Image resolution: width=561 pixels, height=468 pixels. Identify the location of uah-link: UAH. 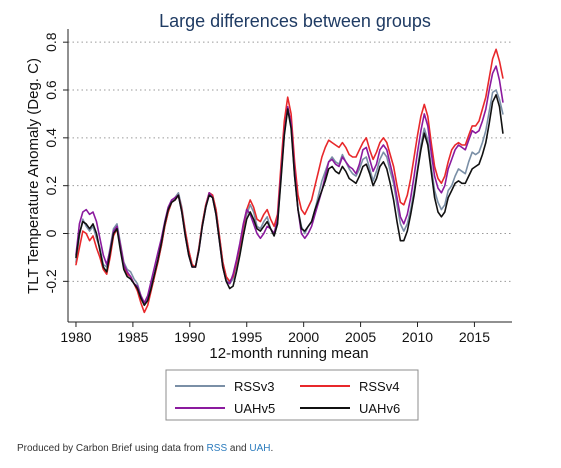
(260, 448).